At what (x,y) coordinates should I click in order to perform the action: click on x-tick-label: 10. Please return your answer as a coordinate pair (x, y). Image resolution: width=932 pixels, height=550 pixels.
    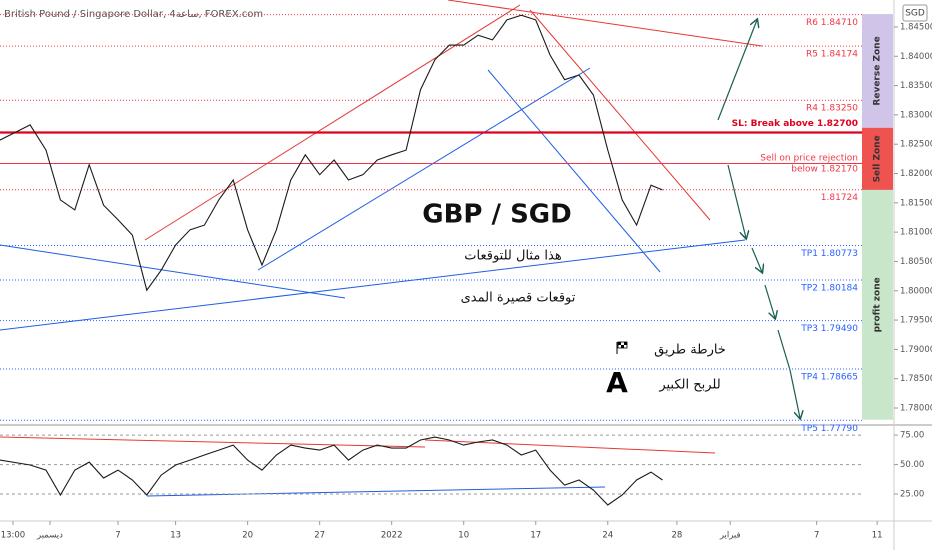
    Looking at the image, I should click on (463, 536).